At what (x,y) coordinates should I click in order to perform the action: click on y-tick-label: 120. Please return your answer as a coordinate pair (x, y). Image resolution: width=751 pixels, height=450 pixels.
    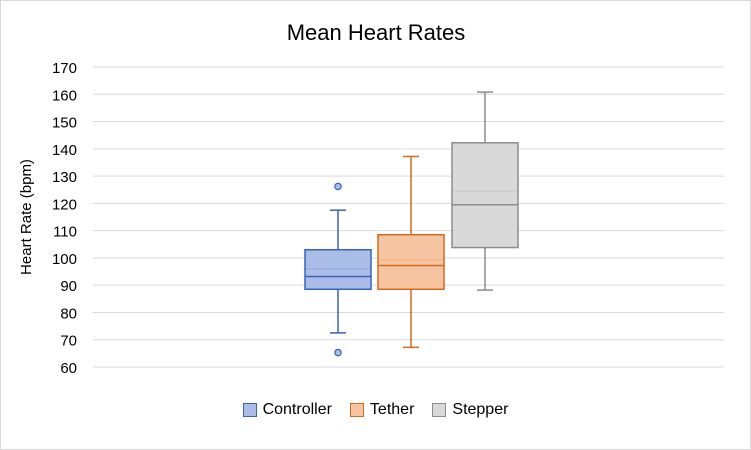
    Looking at the image, I should click on (64, 204).